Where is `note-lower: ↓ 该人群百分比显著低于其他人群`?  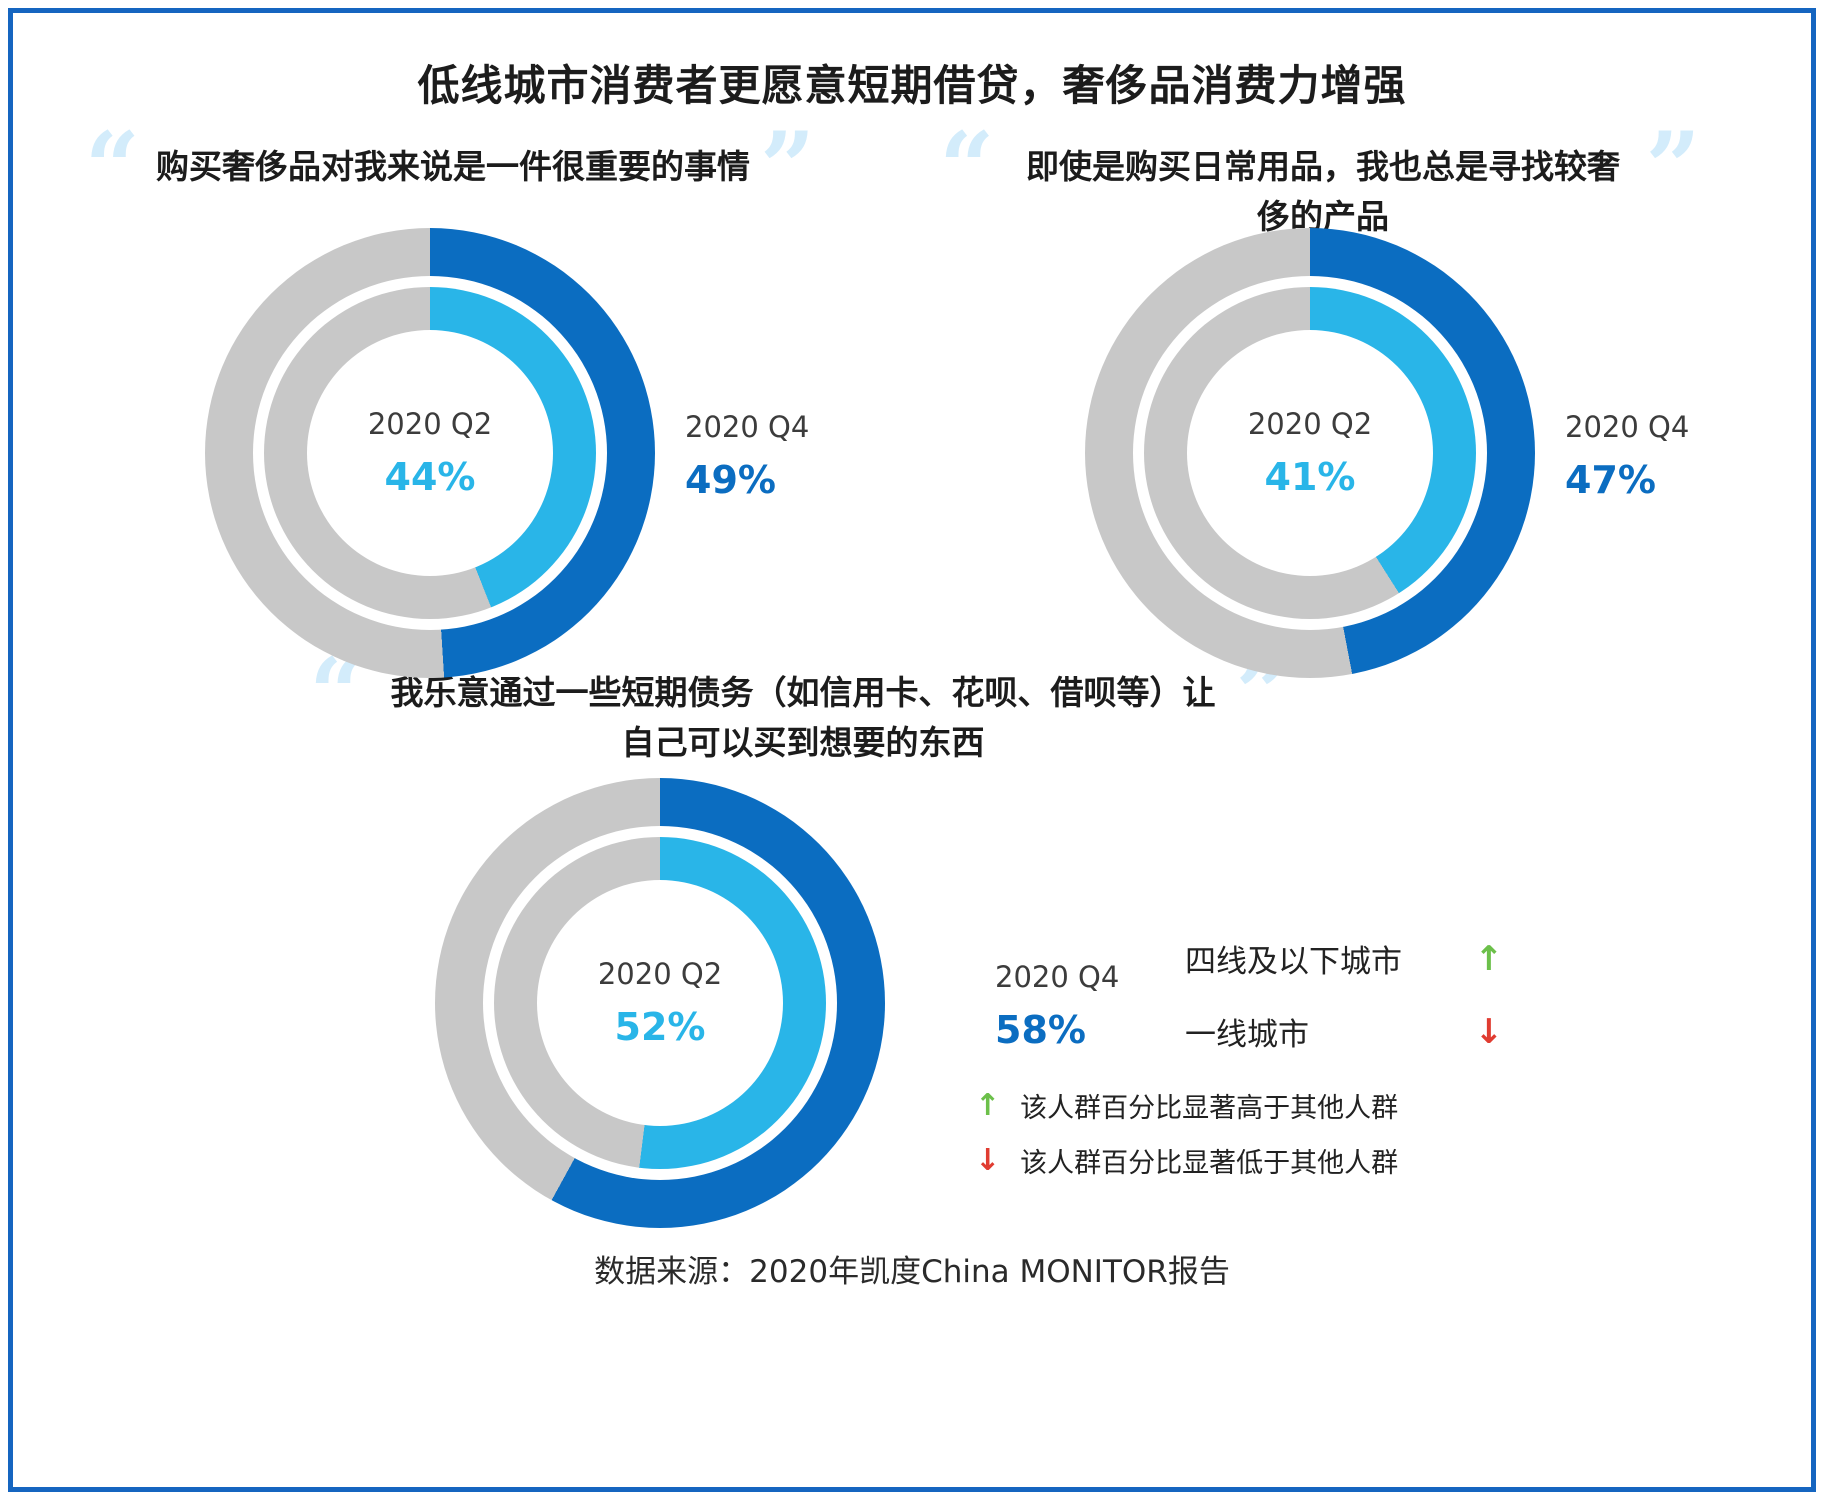
note-lower: ↓ 该人群百分比显著低于其他人群 is located at coordinates (1186, 1160).